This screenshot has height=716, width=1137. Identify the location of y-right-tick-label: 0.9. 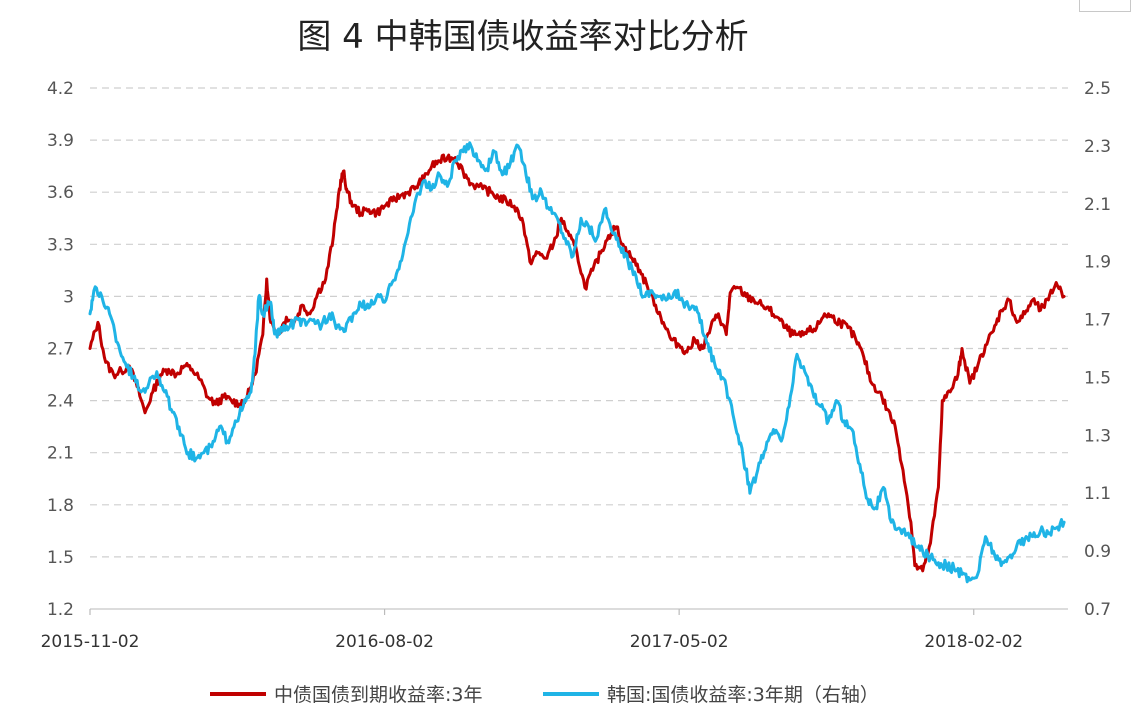
(1097, 552).